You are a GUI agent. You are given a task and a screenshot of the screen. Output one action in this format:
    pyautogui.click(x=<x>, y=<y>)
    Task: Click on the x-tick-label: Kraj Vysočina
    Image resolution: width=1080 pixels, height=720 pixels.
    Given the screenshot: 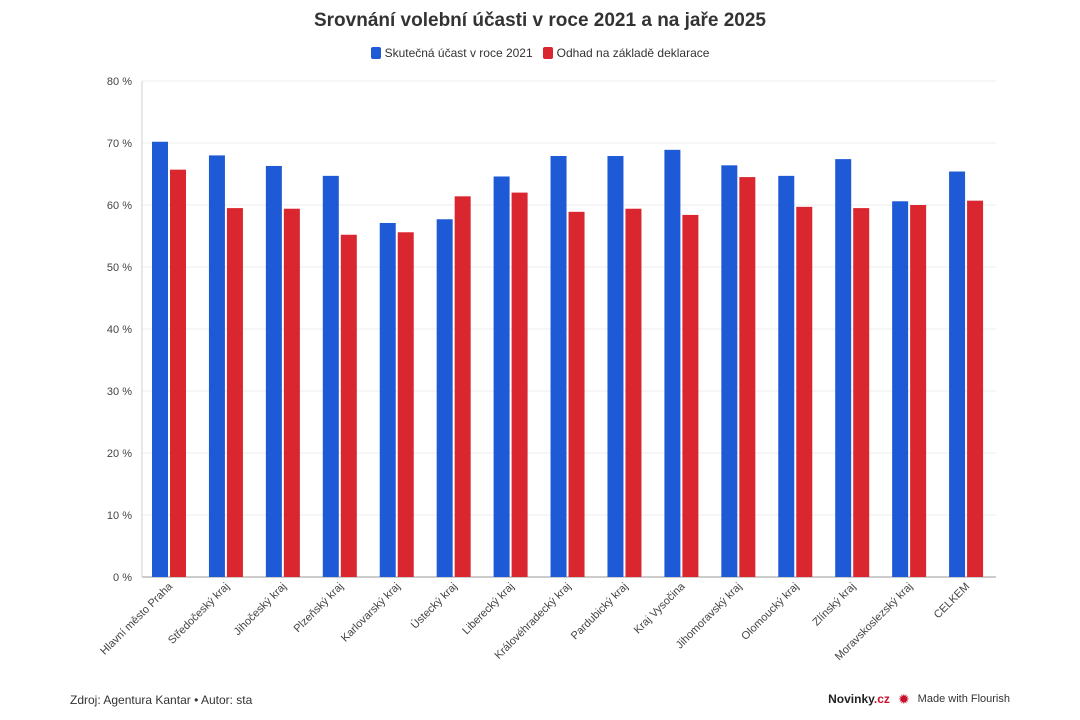 What is the action you would take?
    pyautogui.click(x=660, y=608)
    